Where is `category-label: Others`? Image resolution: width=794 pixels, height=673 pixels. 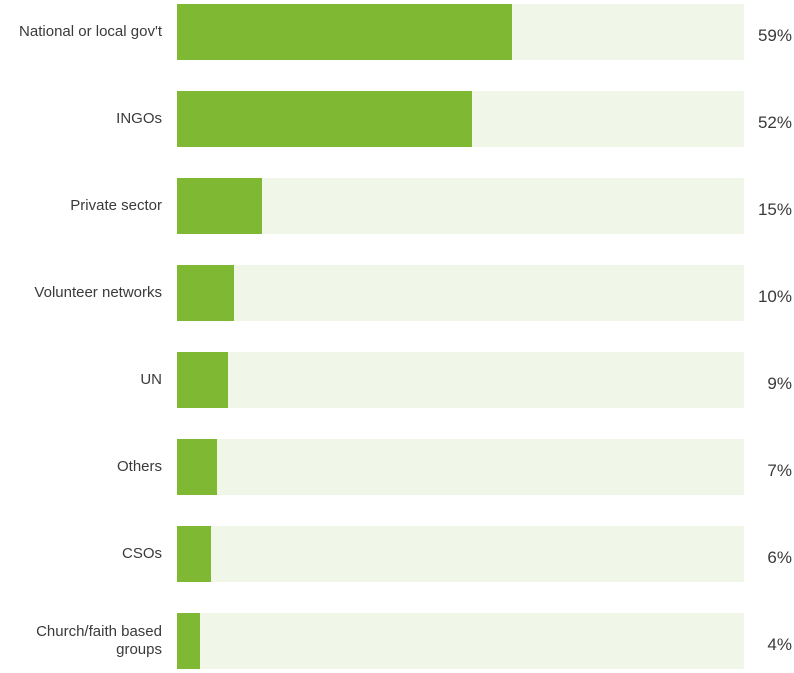
category-label: Others is located at coordinates (139, 466).